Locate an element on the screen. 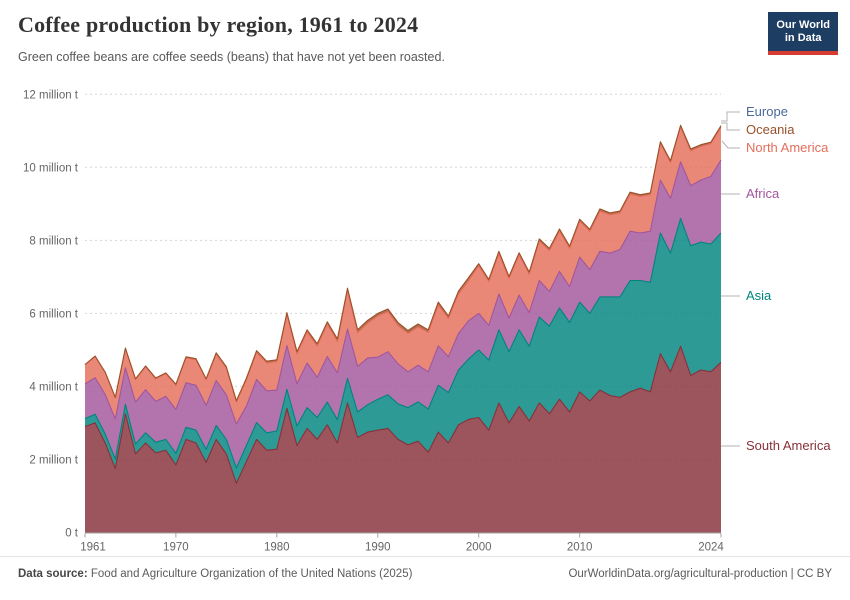  legend-label-africa: Africa is located at coordinates (763, 193).